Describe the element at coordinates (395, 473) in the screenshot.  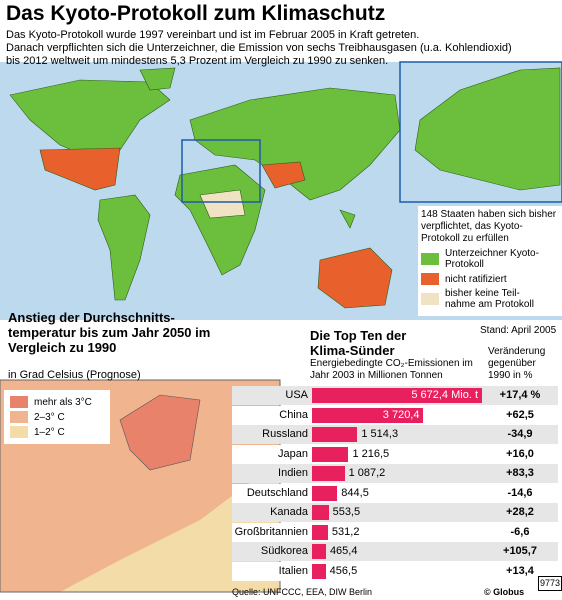
I see `bar-row: Indien 1 087,2 +83,3` at that location.